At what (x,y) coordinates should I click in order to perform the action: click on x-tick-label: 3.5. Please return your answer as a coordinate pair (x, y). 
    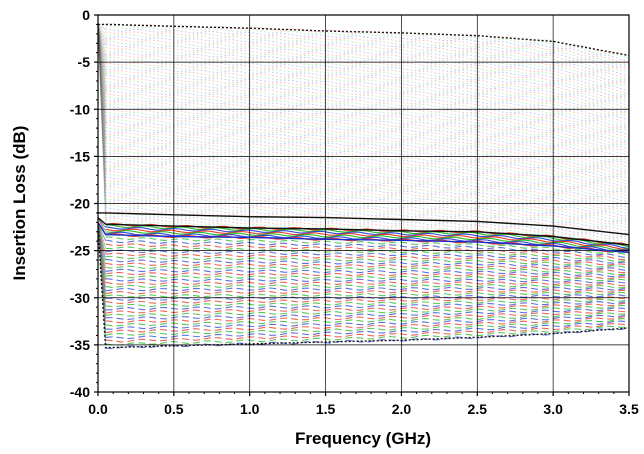
    Looking at the image, I should click on (629, 409).